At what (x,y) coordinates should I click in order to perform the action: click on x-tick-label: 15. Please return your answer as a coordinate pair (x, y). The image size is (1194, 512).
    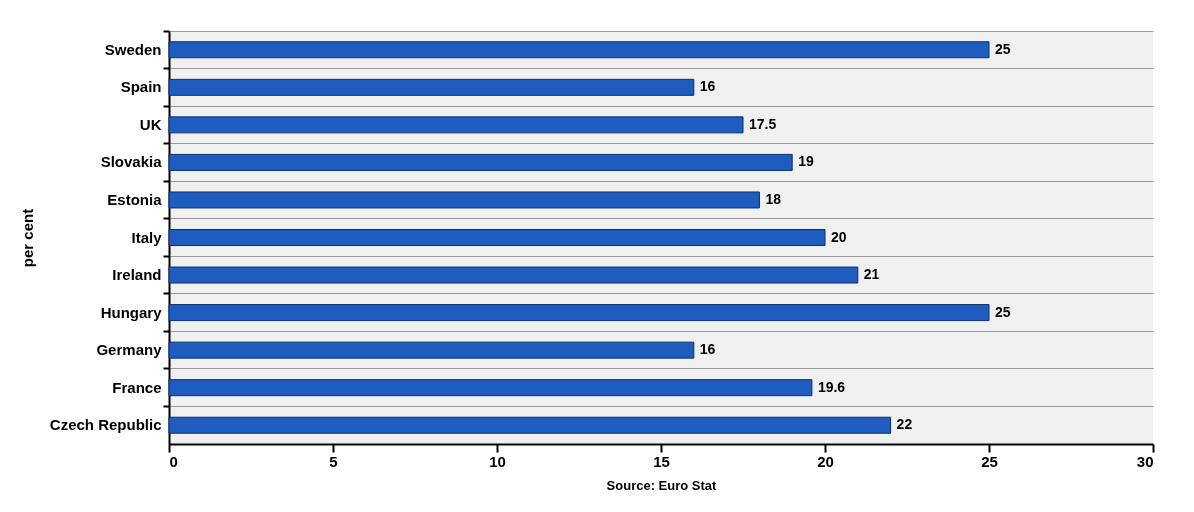
    Looking at the image, I should click on (661, 461).